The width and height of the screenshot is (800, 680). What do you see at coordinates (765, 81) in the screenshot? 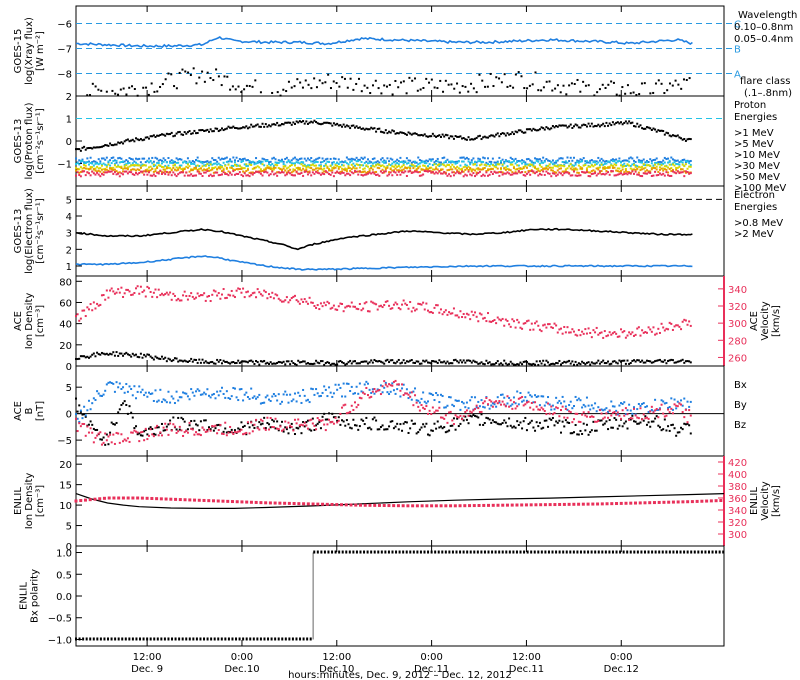
I see `legend-extra: flare class` at bounding box center [765, 81].